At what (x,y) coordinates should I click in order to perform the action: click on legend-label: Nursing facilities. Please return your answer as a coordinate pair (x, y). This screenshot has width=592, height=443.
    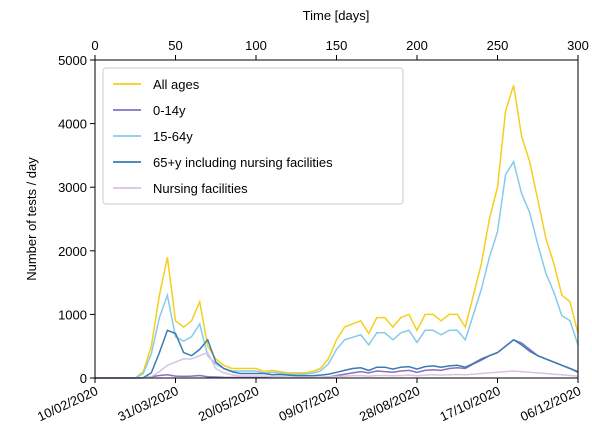
    Looking at the image, I should click on (200, 188).